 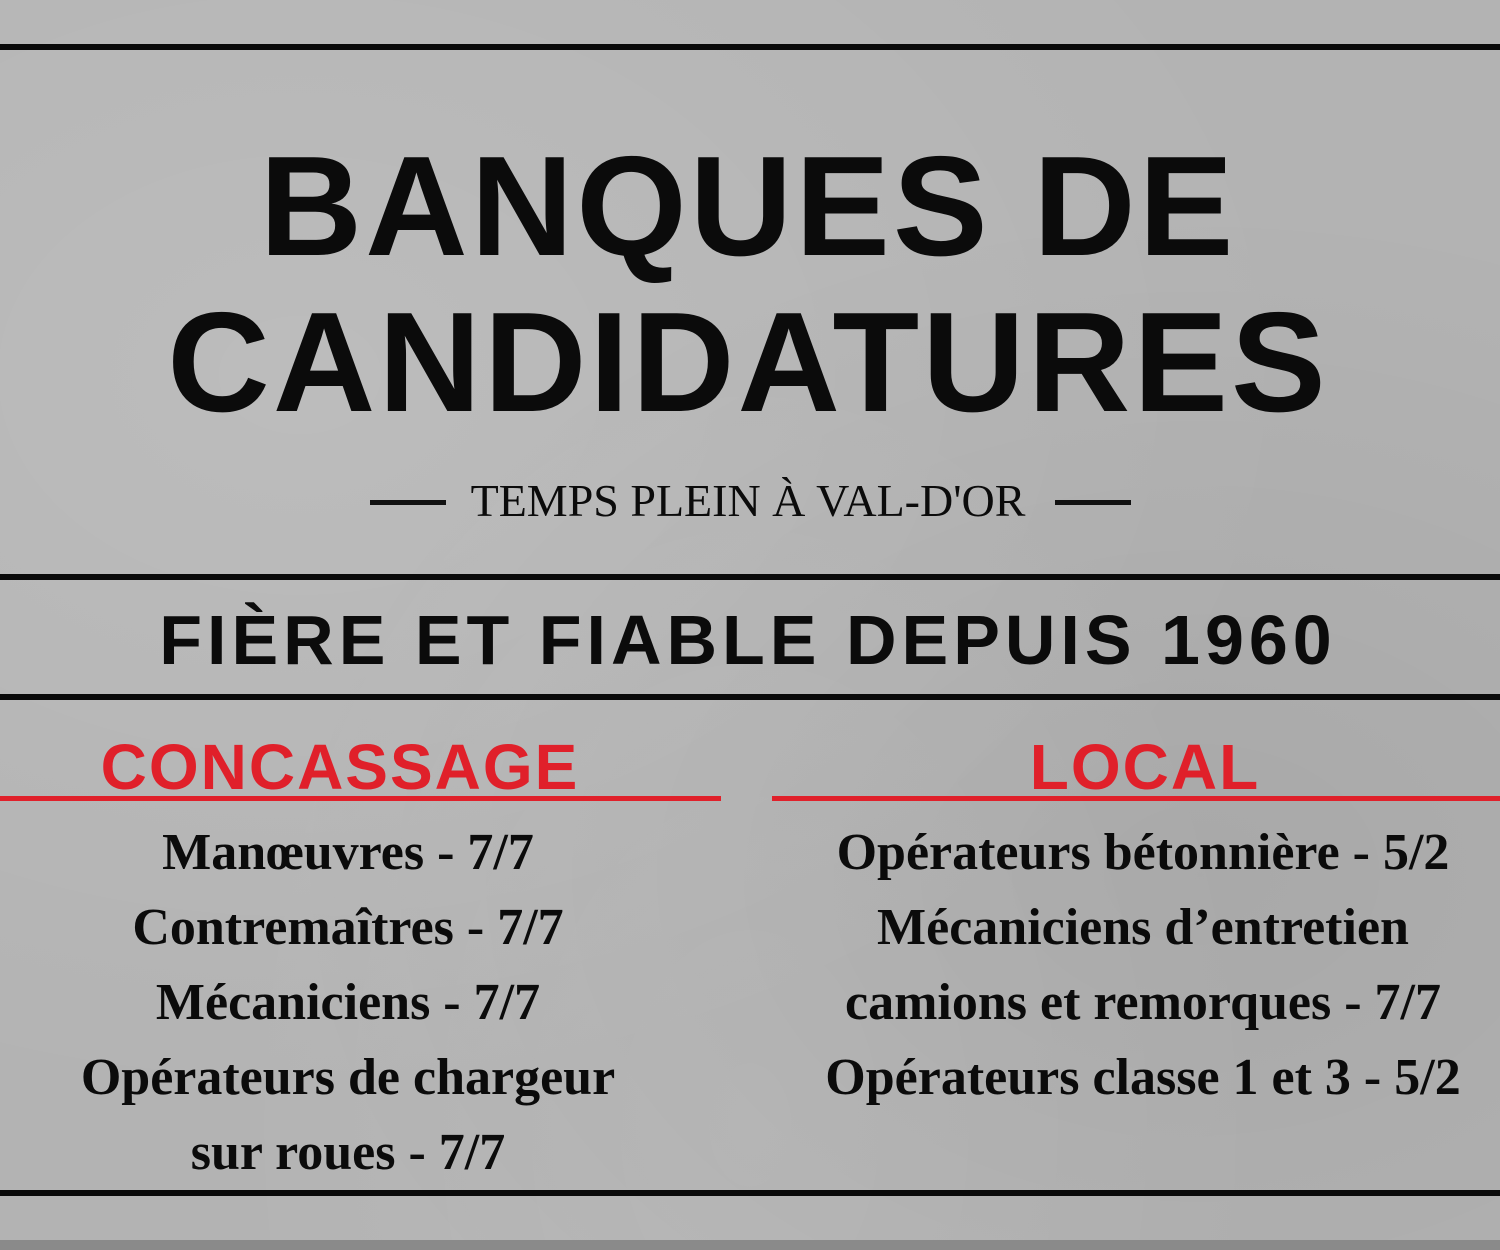 I want to click on list-item: Mécaniciens d’entretien, so click(x=1143, y=927).